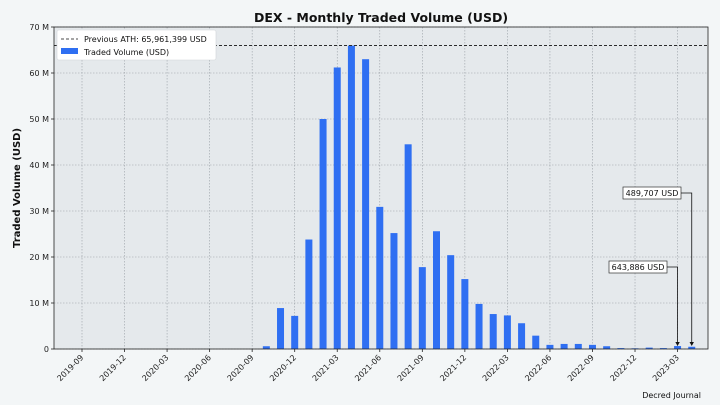 This screenshot has height=405, width=720. What do you see at coordinates (283, 368) in the screenshot?
I see `x-tick-label: 2020-12` at bounding box center [283, 368].